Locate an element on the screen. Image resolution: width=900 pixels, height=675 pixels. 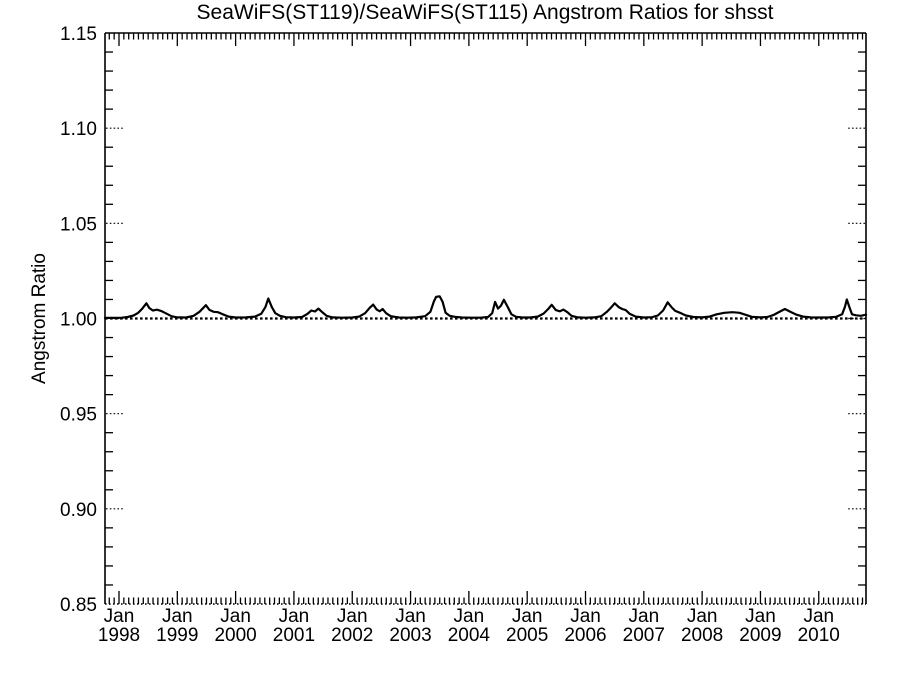
x-tick-label-year: 2002 is located at coordinates (352, 635).